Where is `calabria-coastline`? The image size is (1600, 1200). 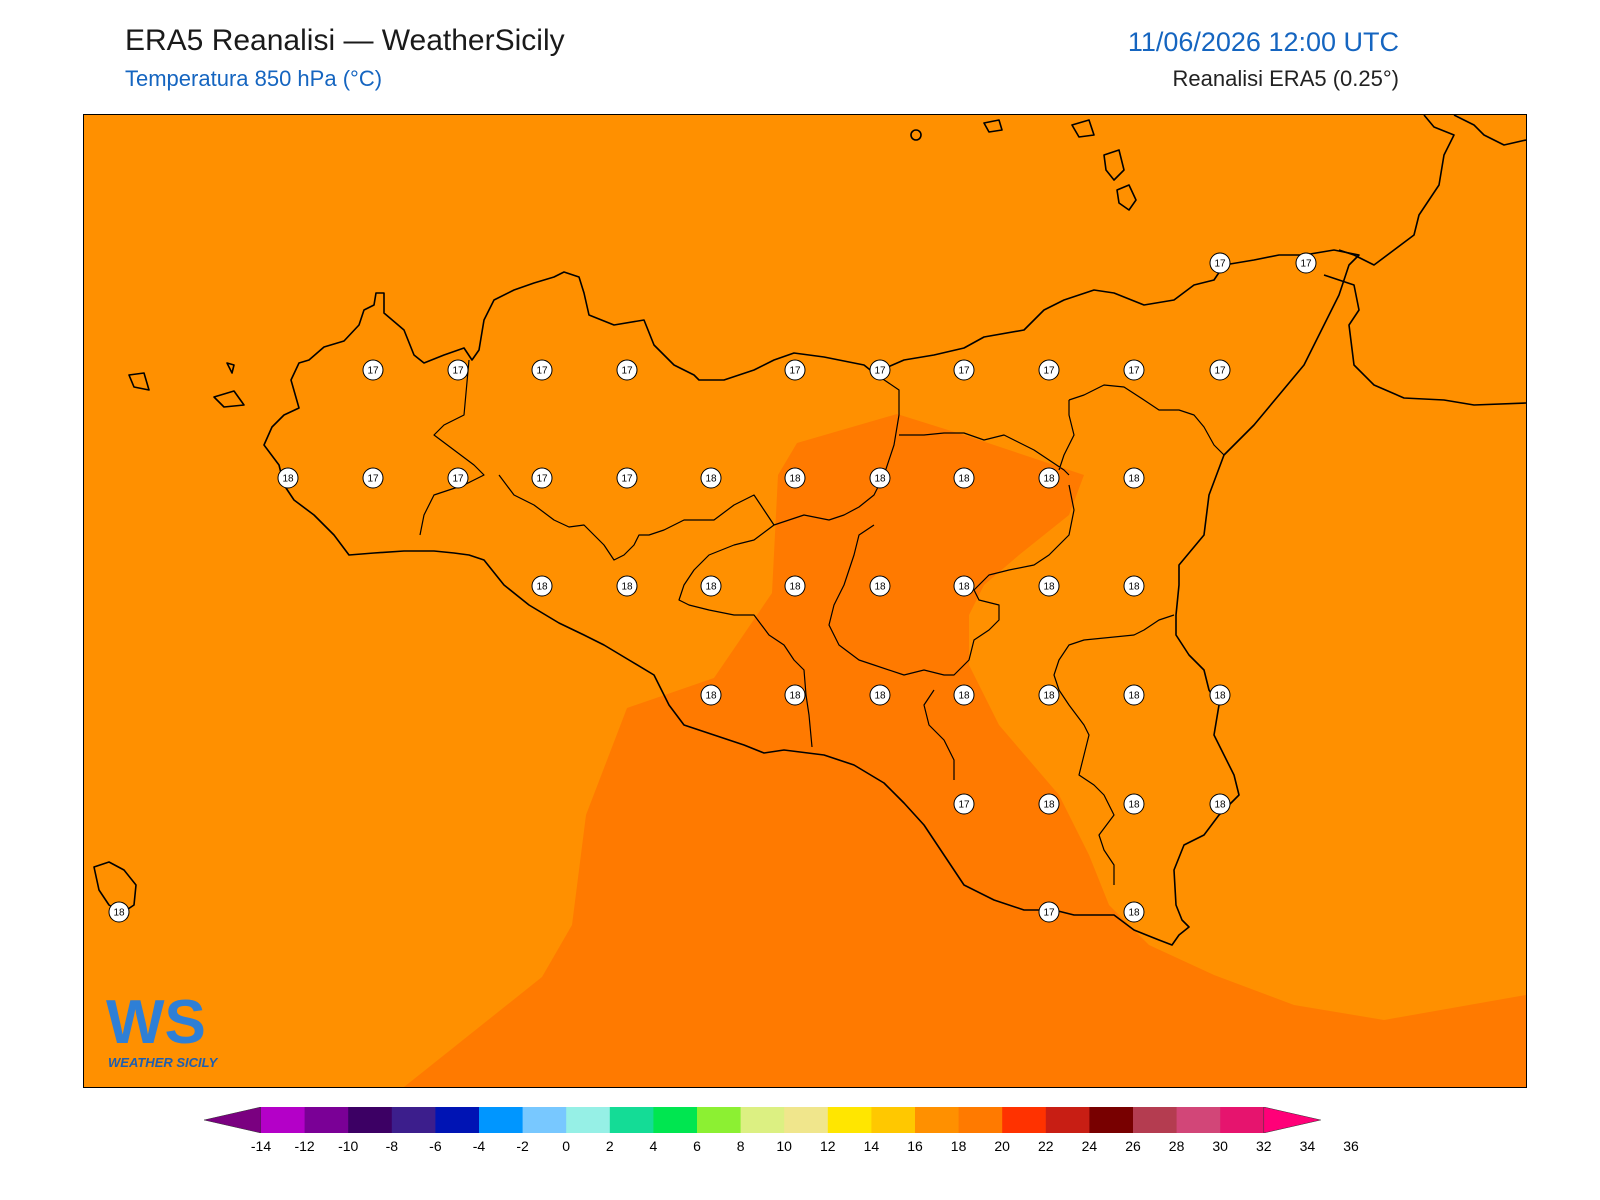 calabria-coastline is located at coordinates (1424, 260).